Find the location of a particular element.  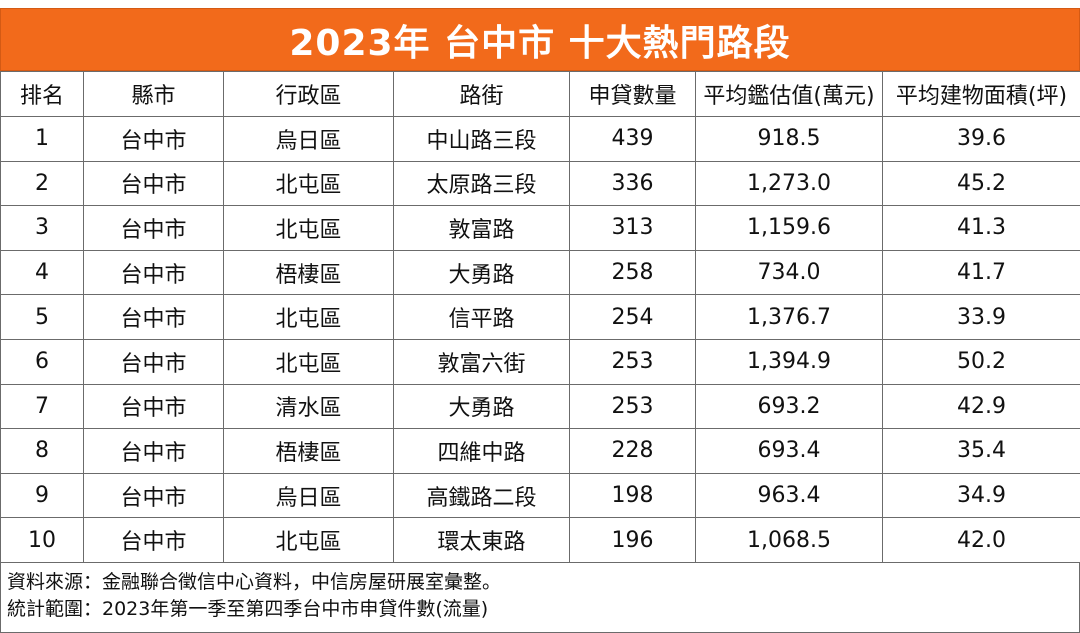

table-row: 1 台中市 烏日區 中山路三段 439 918.5 39.6 is located at coordinates (540, 139).